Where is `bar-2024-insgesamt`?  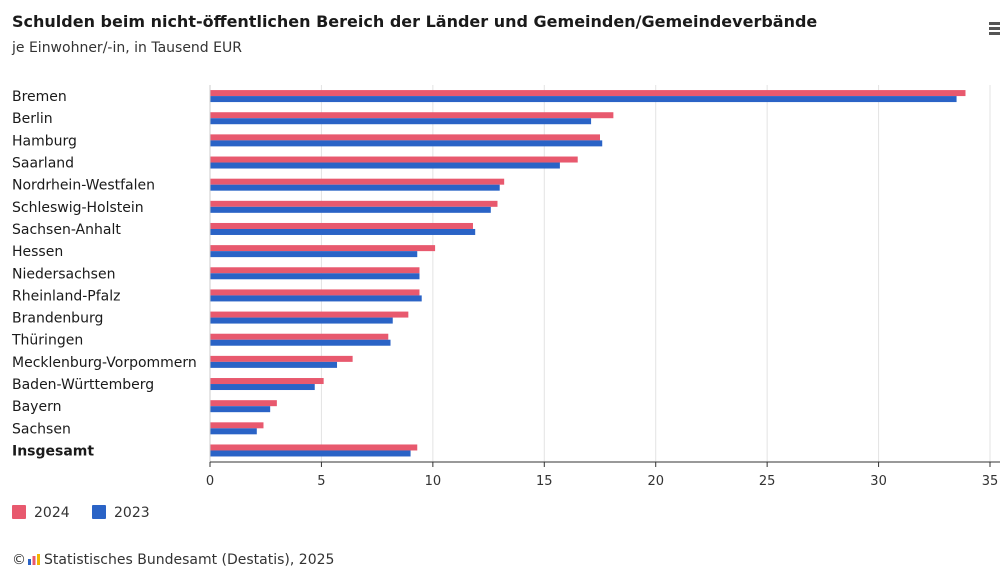 bar-2024-insgesamt is located at coordinates (314, 447).